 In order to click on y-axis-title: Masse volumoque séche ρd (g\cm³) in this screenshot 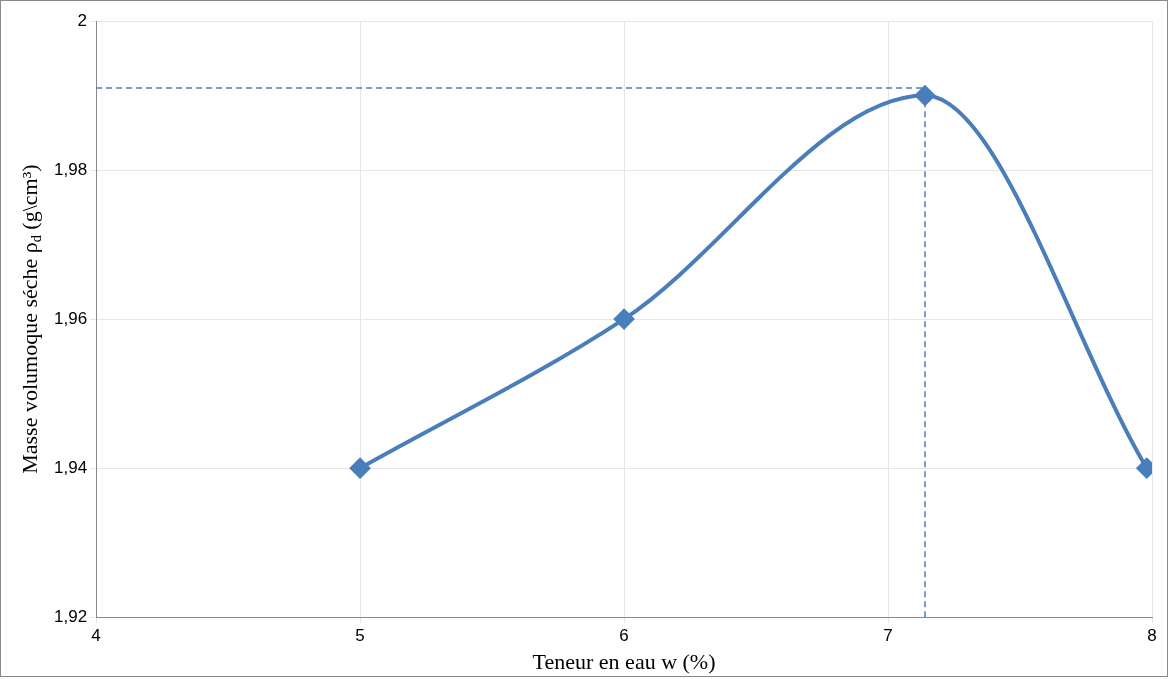, I will do `click(30, 319)`.